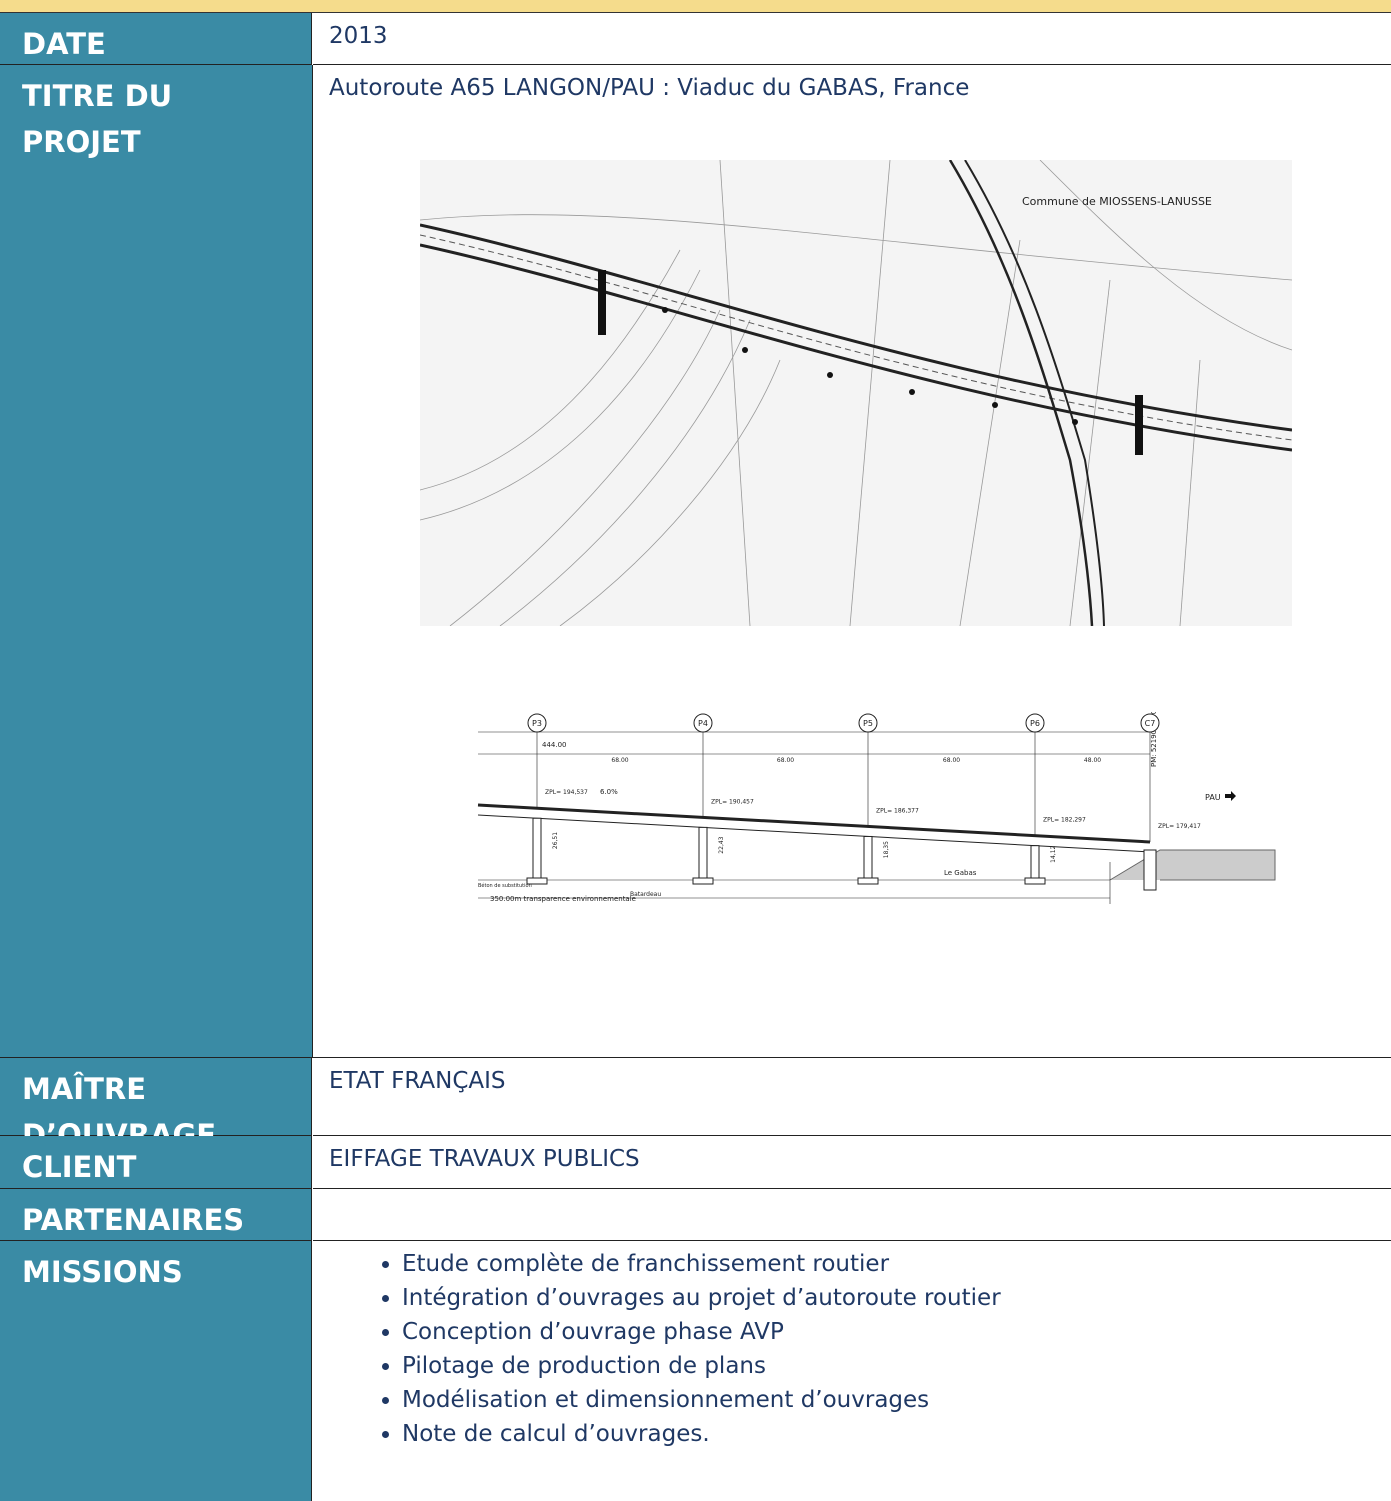 Image resolution: width=1391 pixels, height=1501 pixels. What do you see at coordinates (852, 39) in the screenshot?
I see `row-value: 2013` at bounding box center [852, 39].